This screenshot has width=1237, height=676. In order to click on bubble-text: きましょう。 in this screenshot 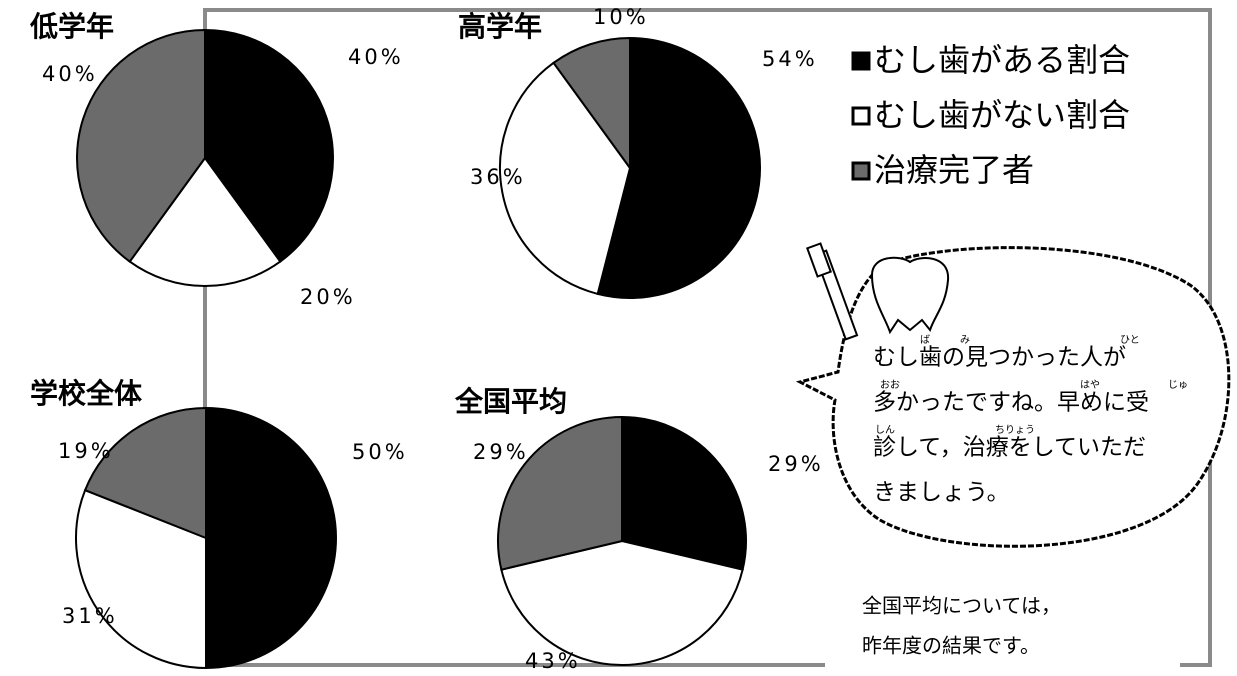, I will do `click(941, 493)`.